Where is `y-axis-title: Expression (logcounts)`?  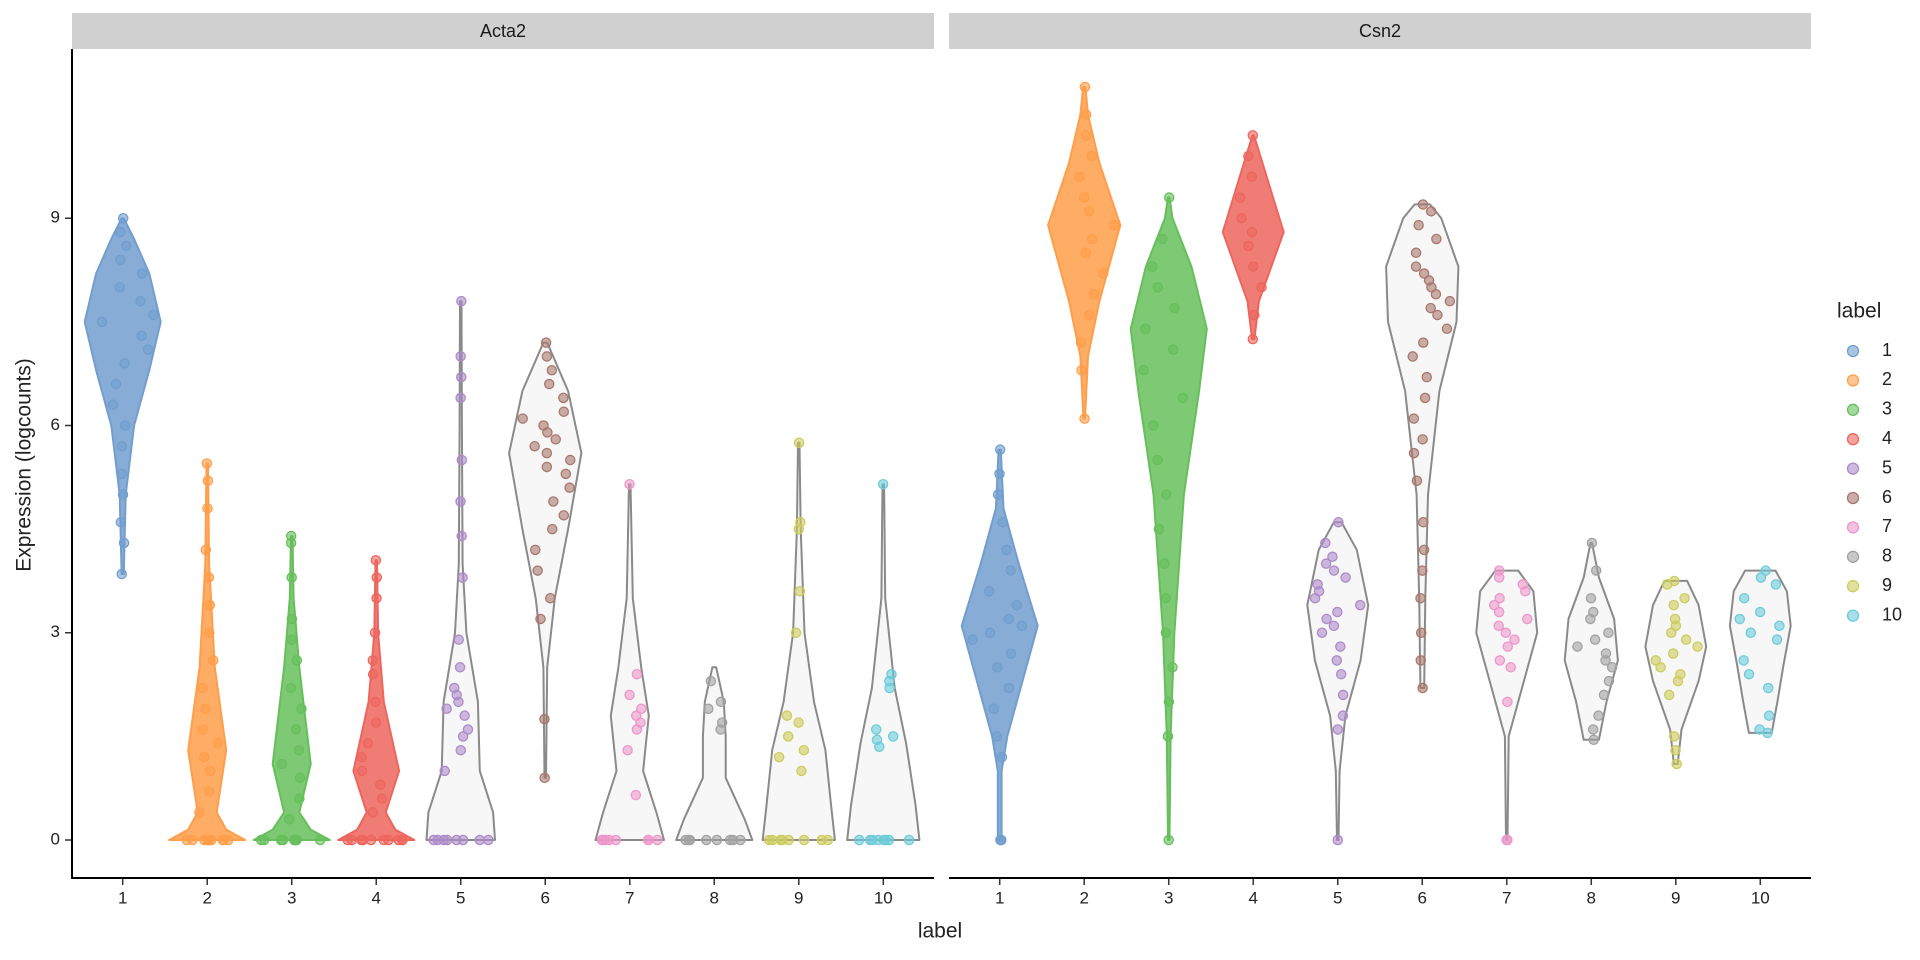
y-axis-title: Expression (logcounts) is located at coordinates (24, 465).